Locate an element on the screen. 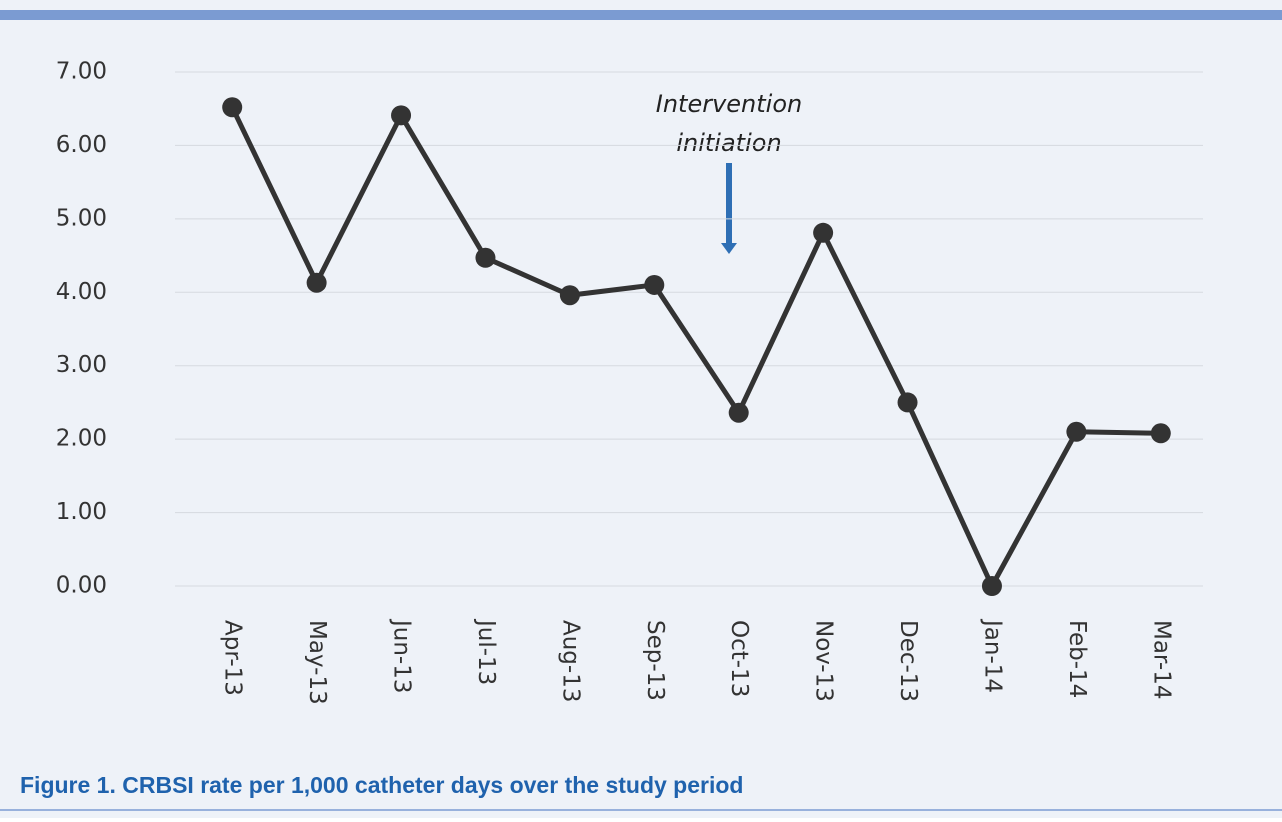 The width and height of the screenshot is (1282, 822). x-tick-label: Jun-13 is located at coordinates (402, 656).